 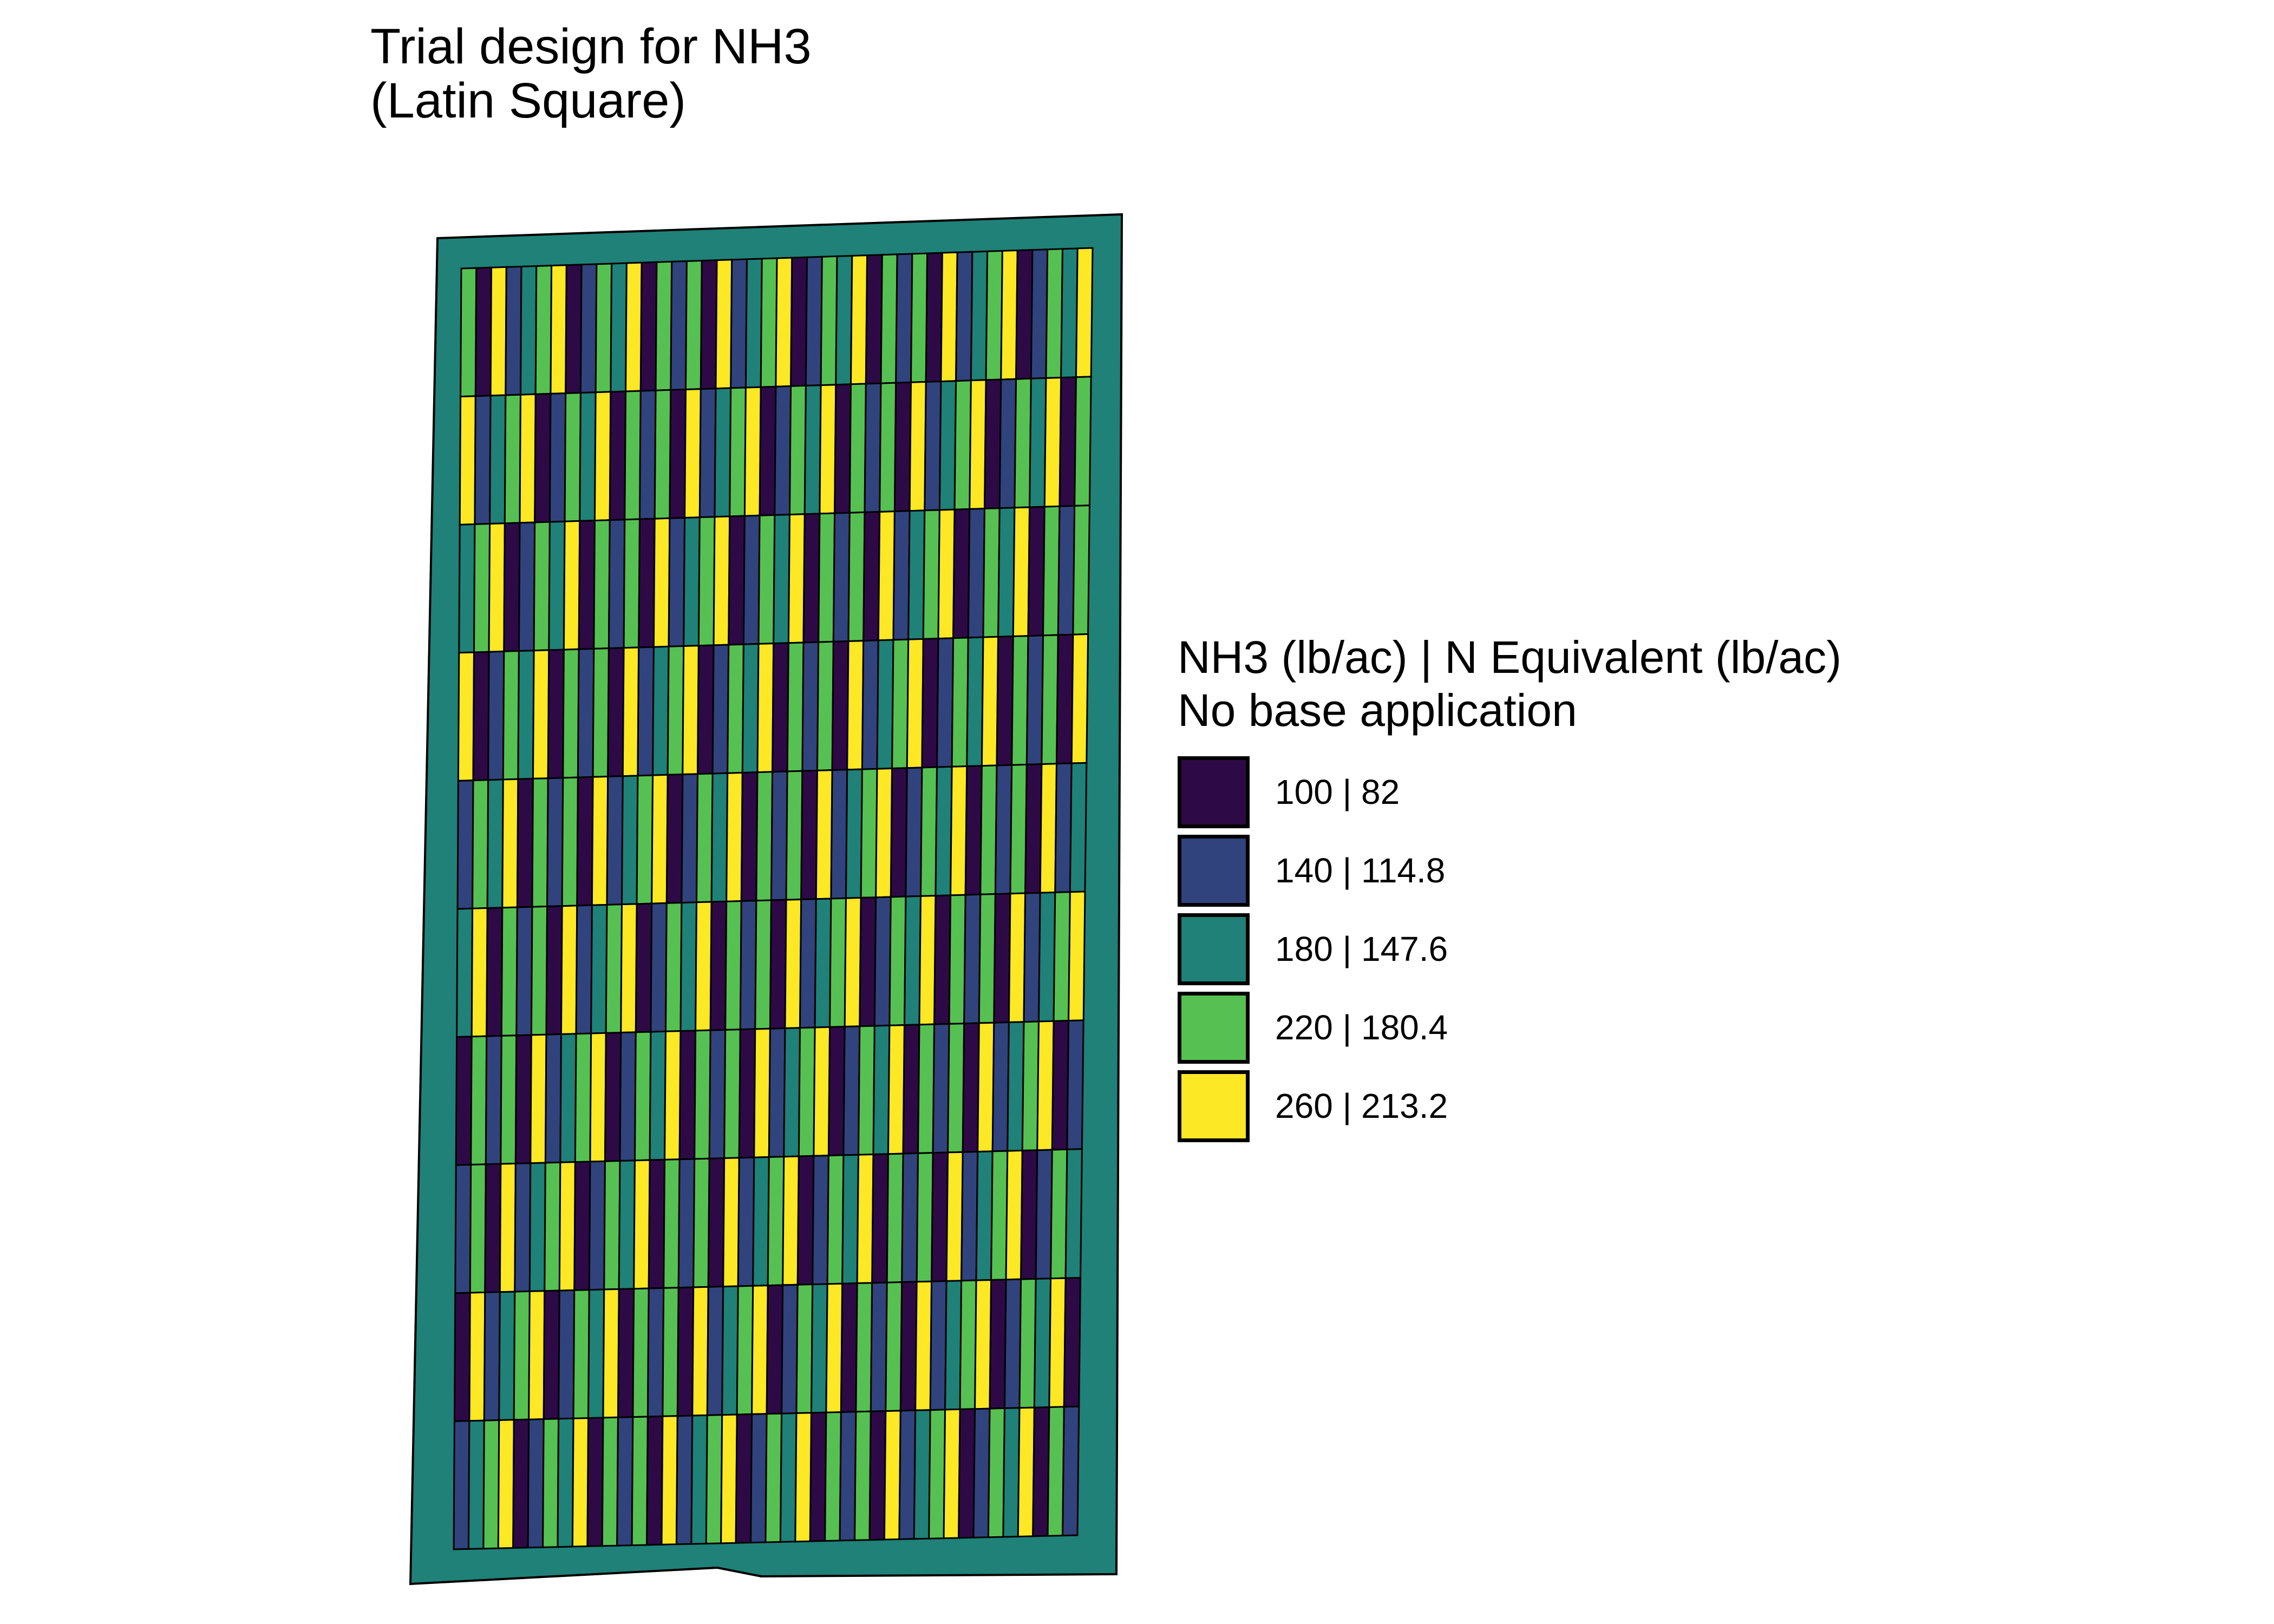 What do you see at coordinates (1362, 1105) in the screenshot?
I see `legend-label-260: 260 | 213.2` at bounding box center [1362, 1105].